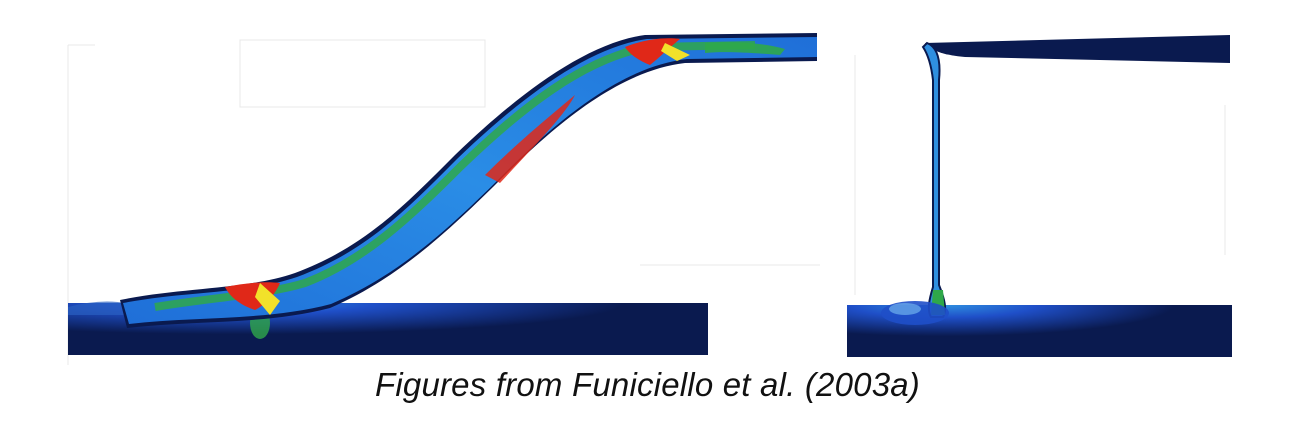 This screenshot has height=430, width=1295. I want to click on vertical-slab, so click(934, 179).